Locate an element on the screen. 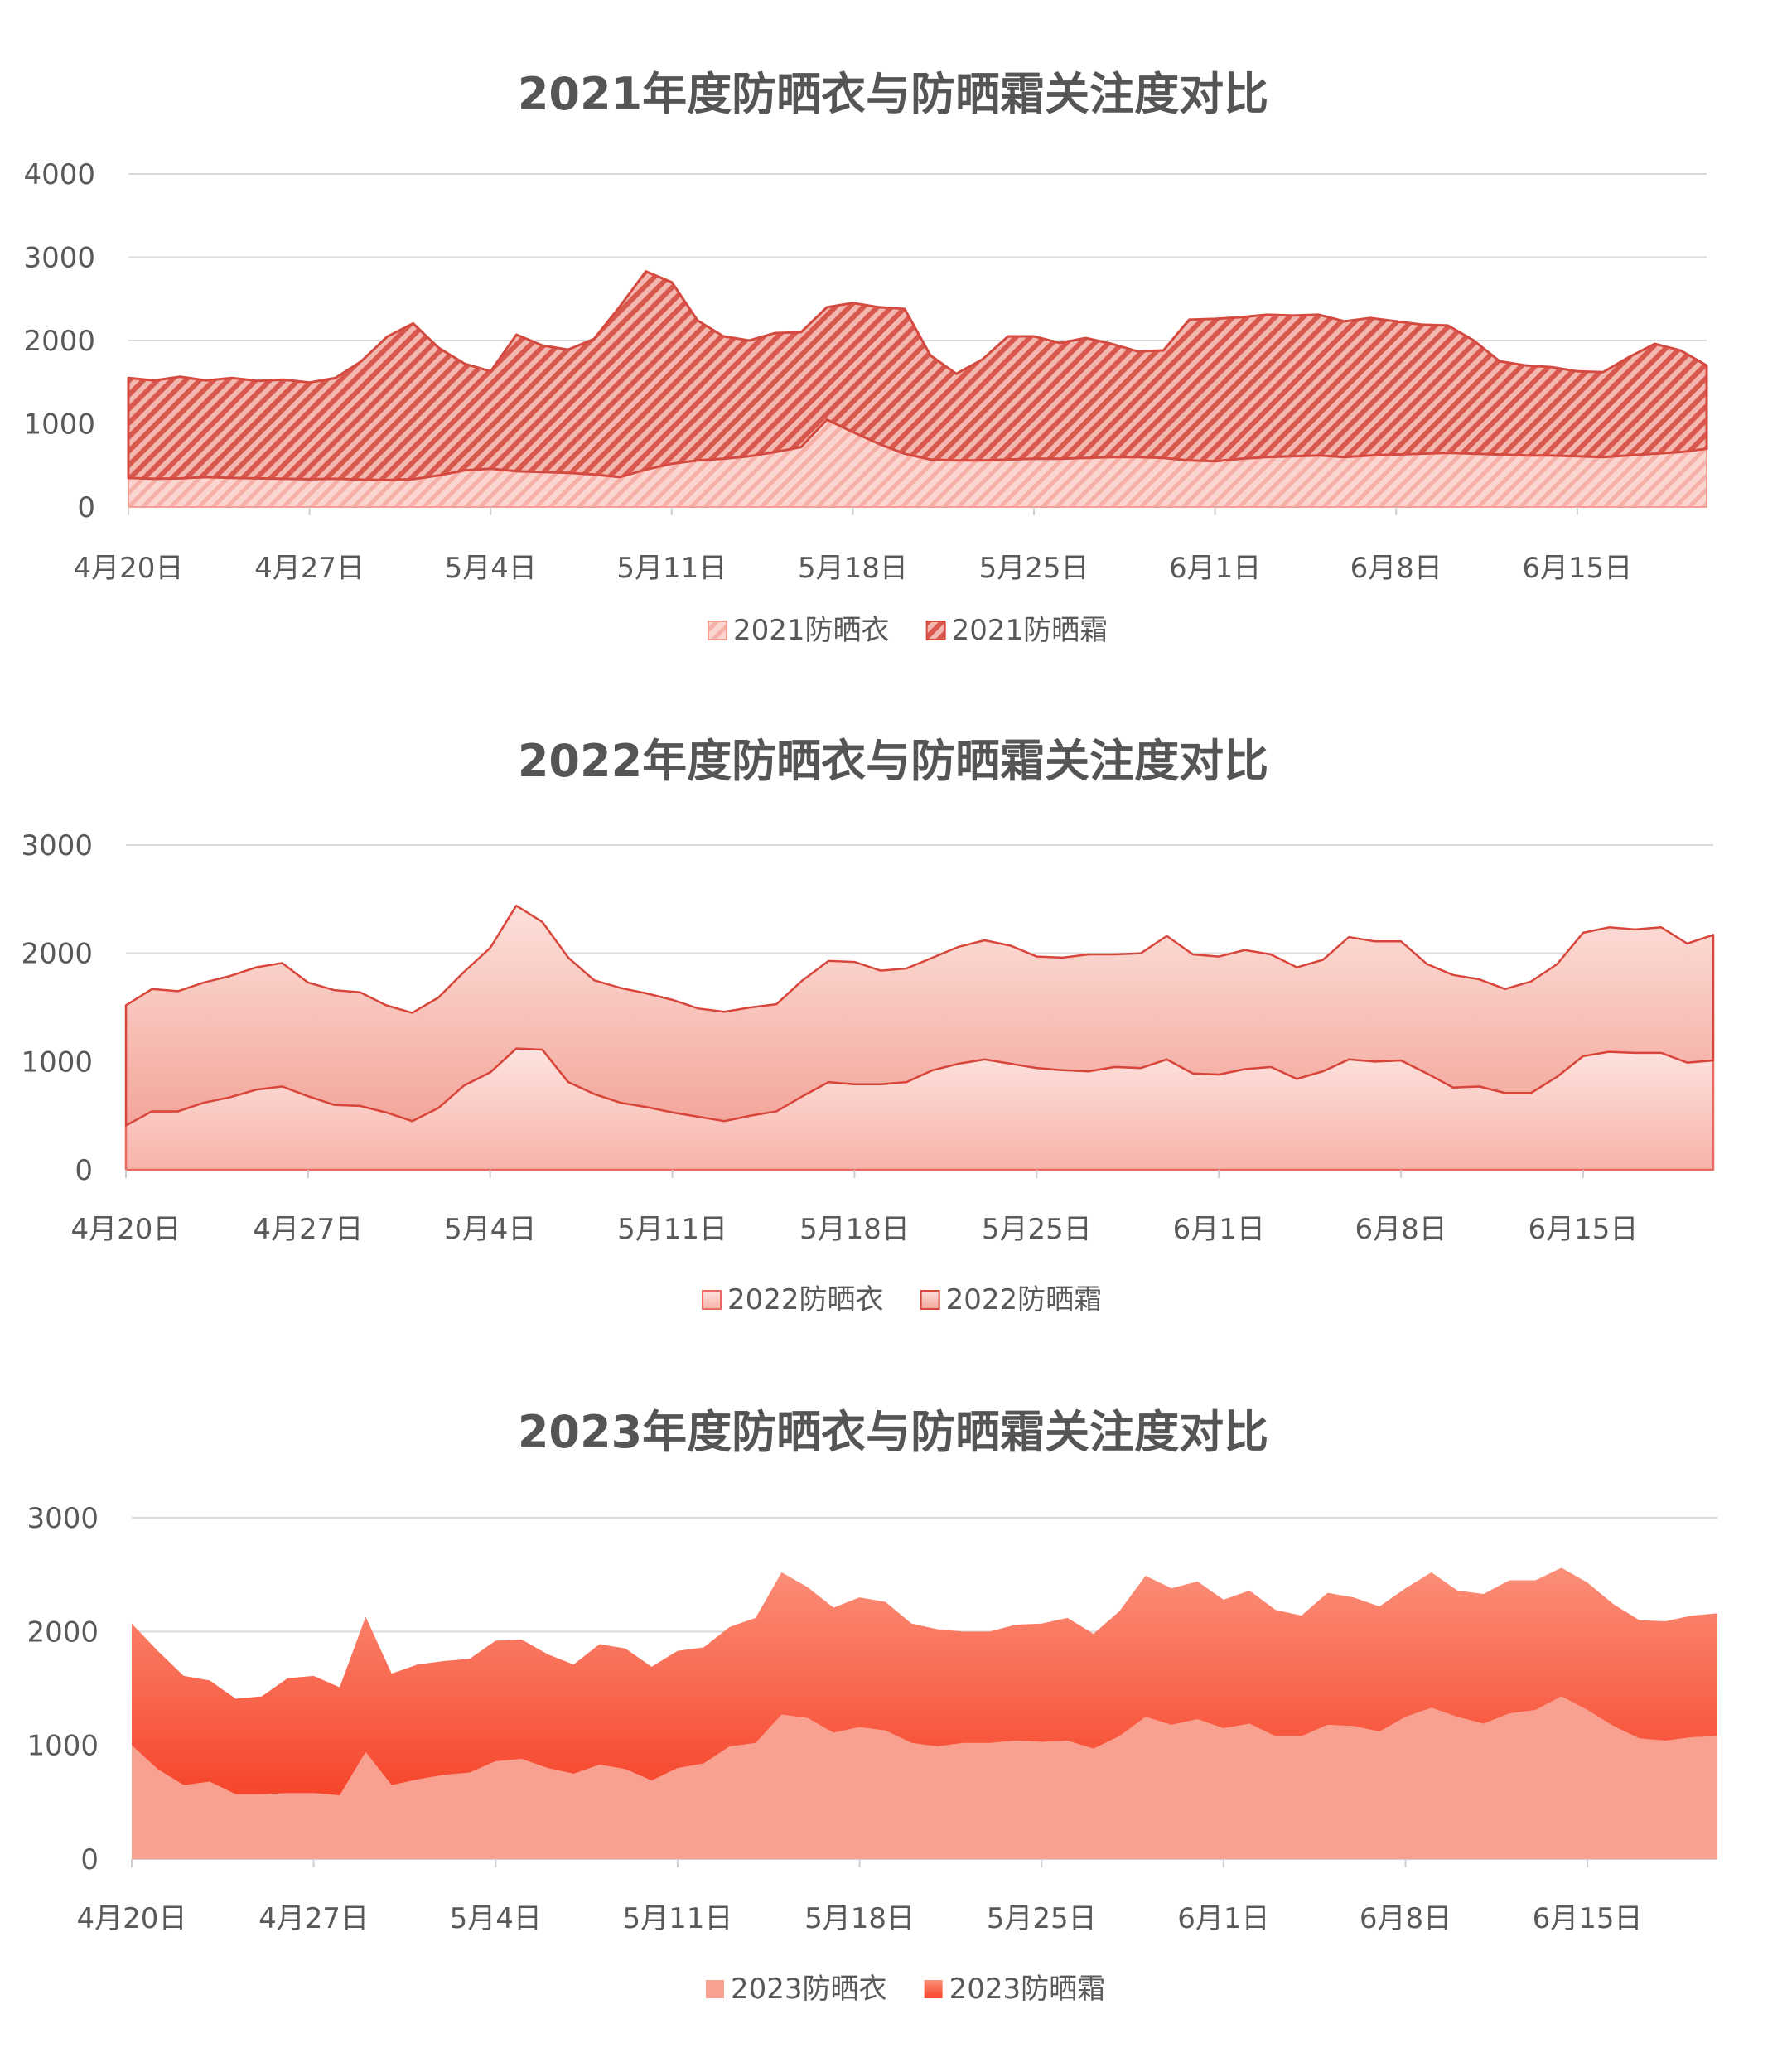 The height and width of the screenshot is (2072, 1787). legend-label: 2022防晒衣 is located at coordinates (805, 1300).